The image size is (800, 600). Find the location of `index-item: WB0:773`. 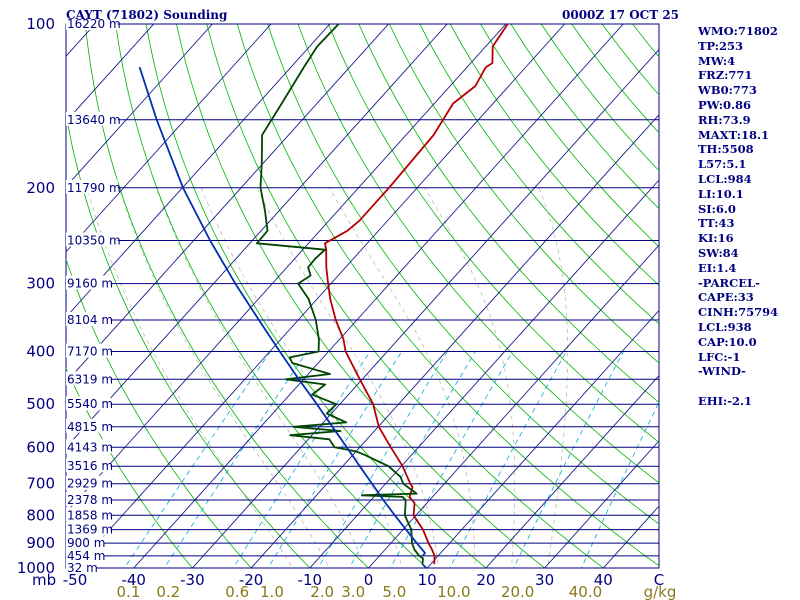

index-item: WB0:773 is located at coordinates (727, 90).